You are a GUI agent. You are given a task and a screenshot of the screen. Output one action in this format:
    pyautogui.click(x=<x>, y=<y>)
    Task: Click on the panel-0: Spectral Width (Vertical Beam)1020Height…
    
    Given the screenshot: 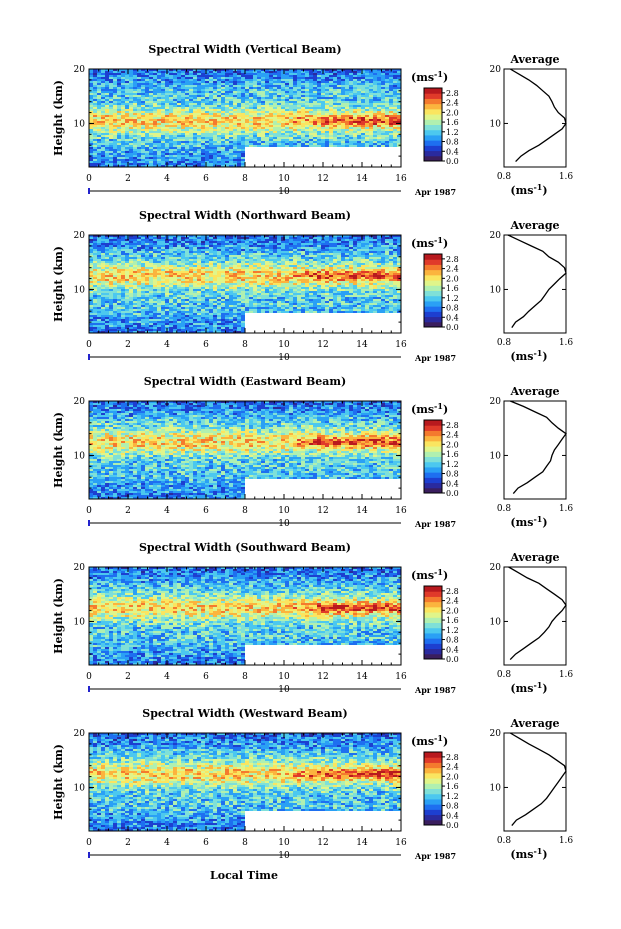 What is the action you would take?
    pyautogui.click(x=312, y=120)
    